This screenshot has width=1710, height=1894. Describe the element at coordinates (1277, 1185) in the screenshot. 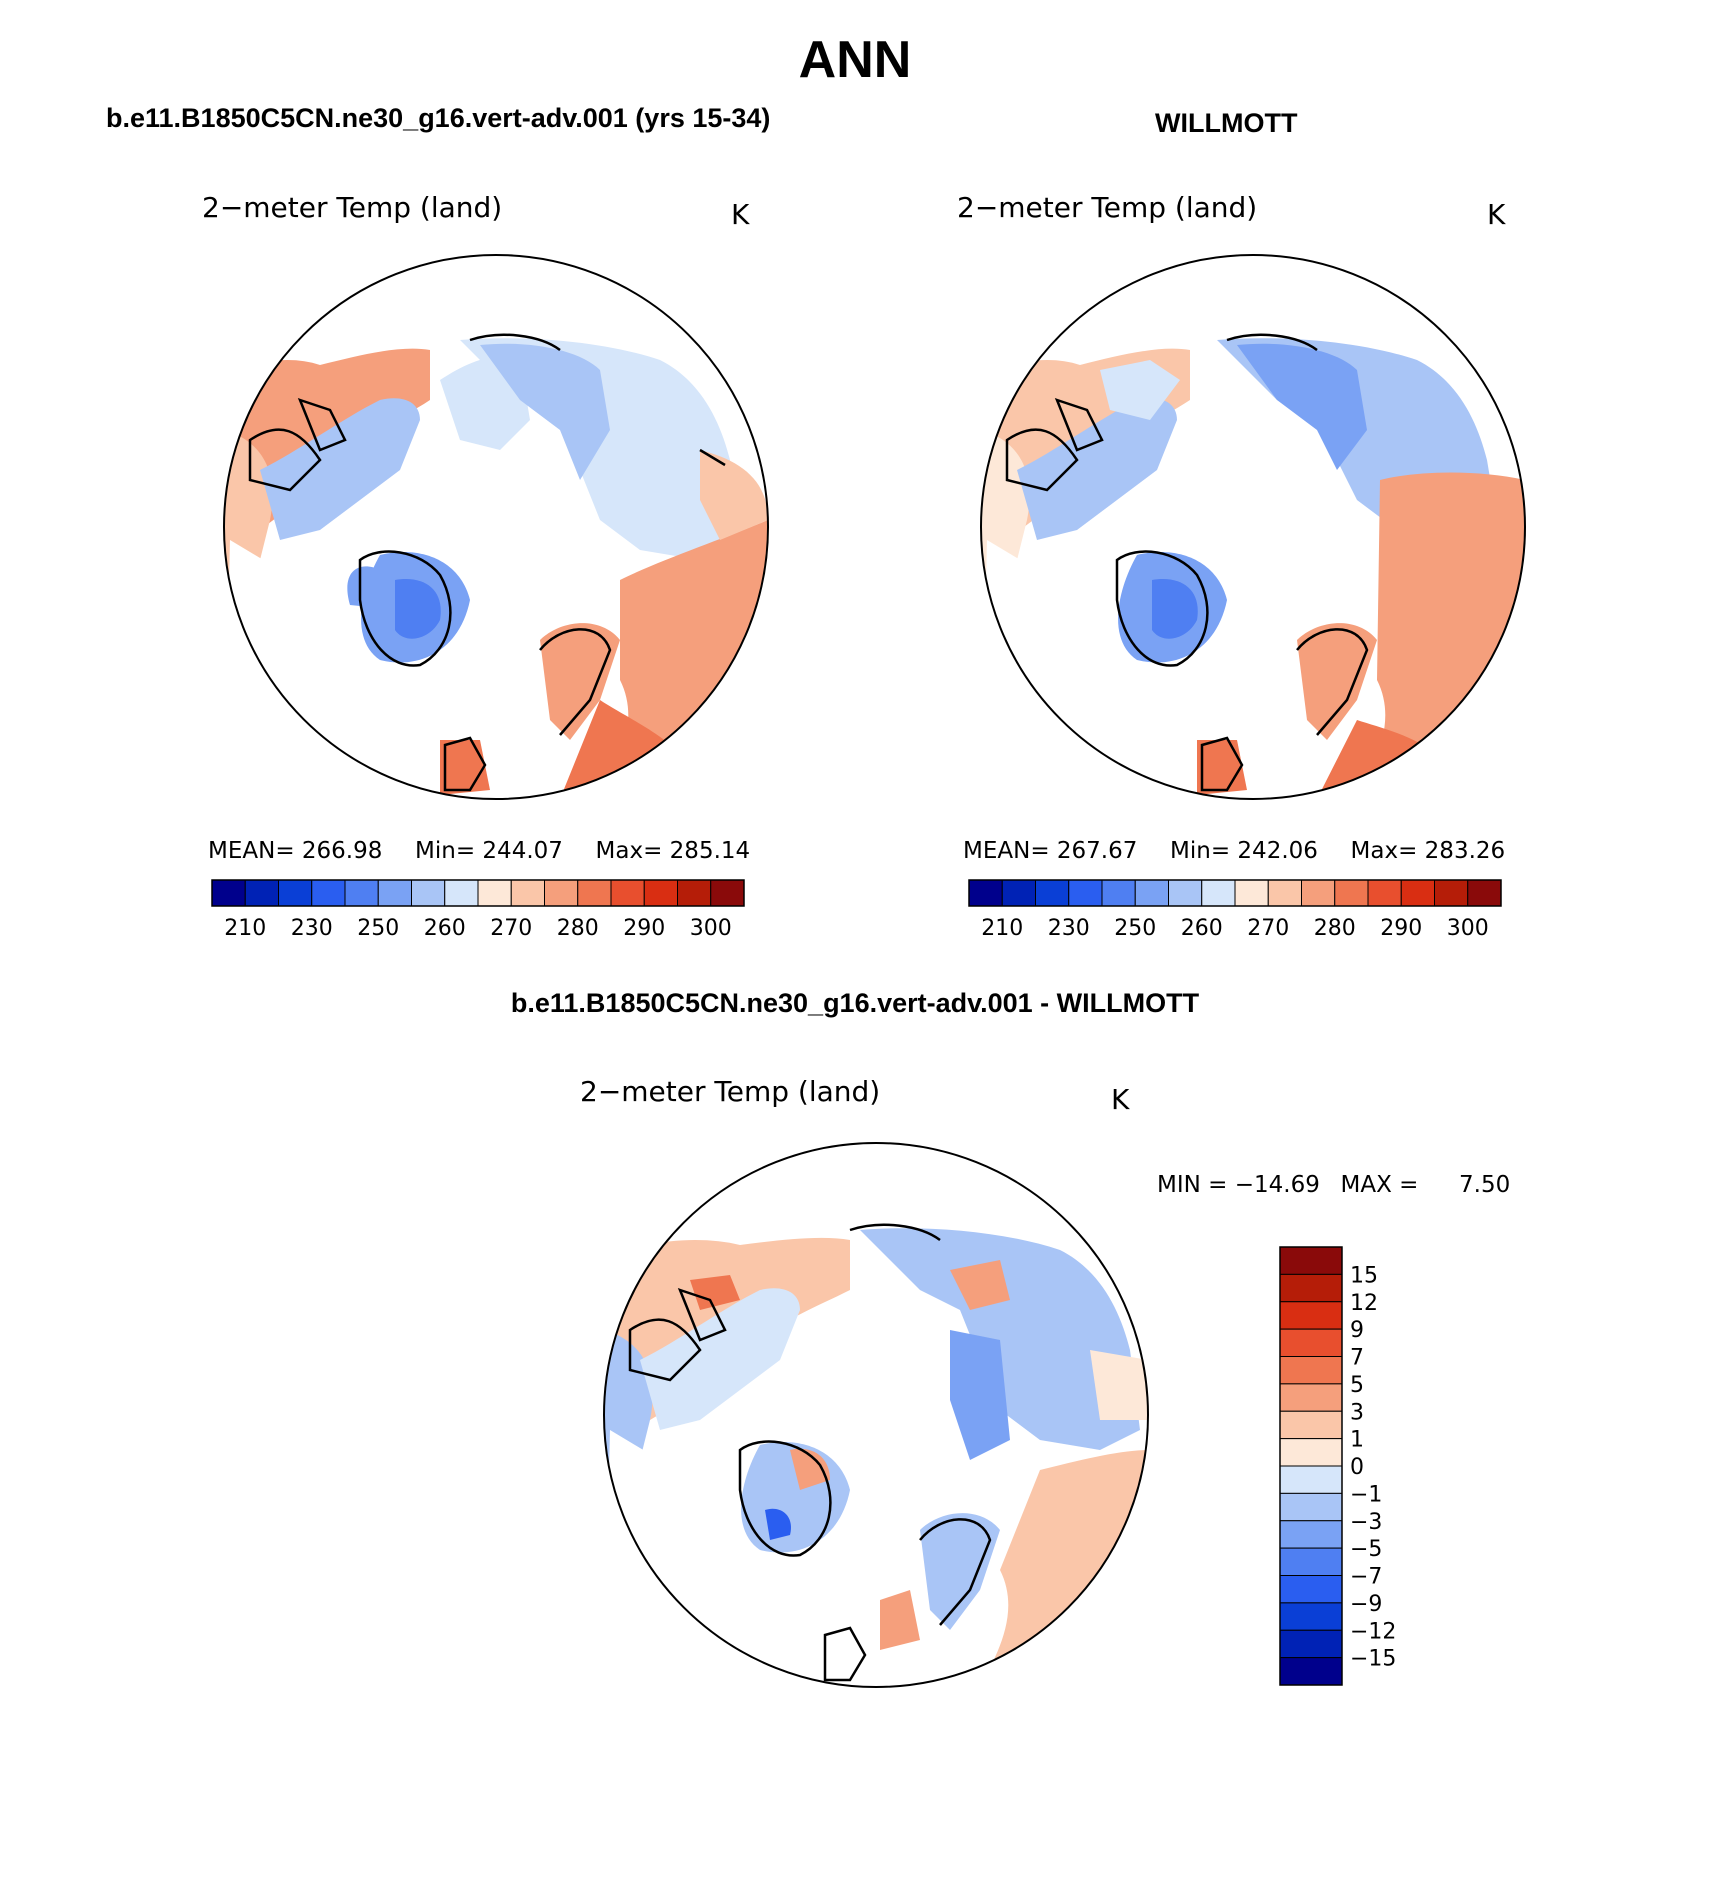

I see `panel-3-min-value: −14.69` at that location.